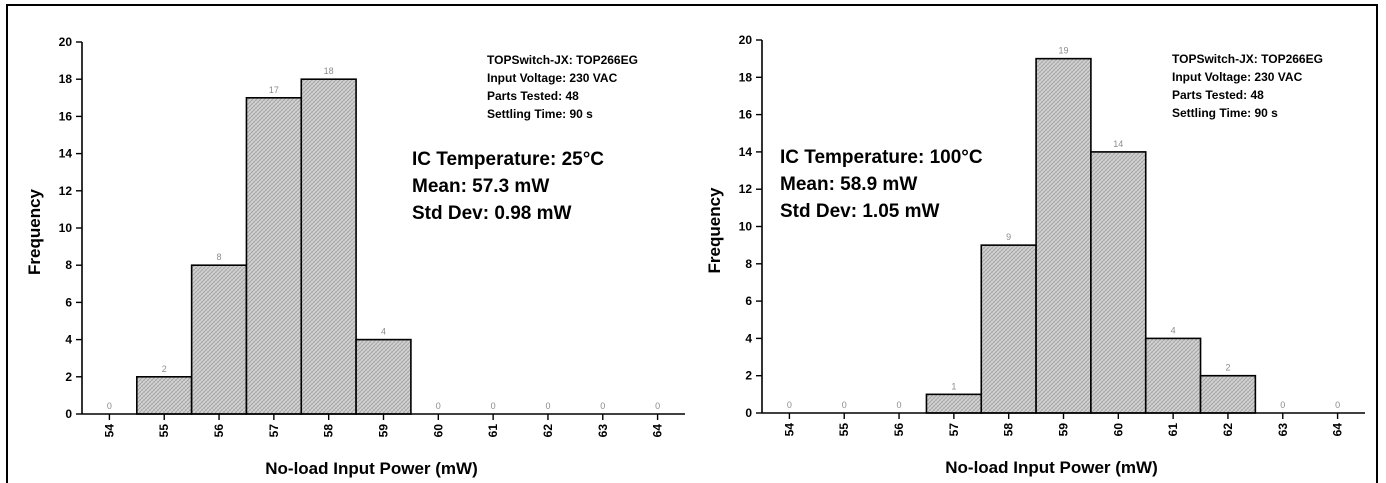  Describe the element at coordinates (899, 405) in the screenshot. I see `data-label-56: 0` at that location.